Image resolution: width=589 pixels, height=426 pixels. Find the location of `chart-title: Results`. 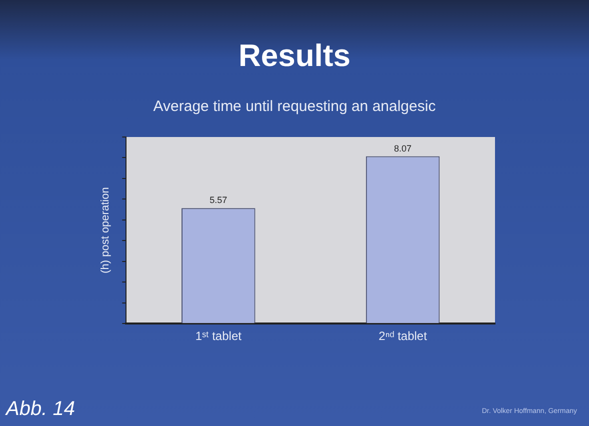

chart-title: Results is located at coordinates (295, 56).